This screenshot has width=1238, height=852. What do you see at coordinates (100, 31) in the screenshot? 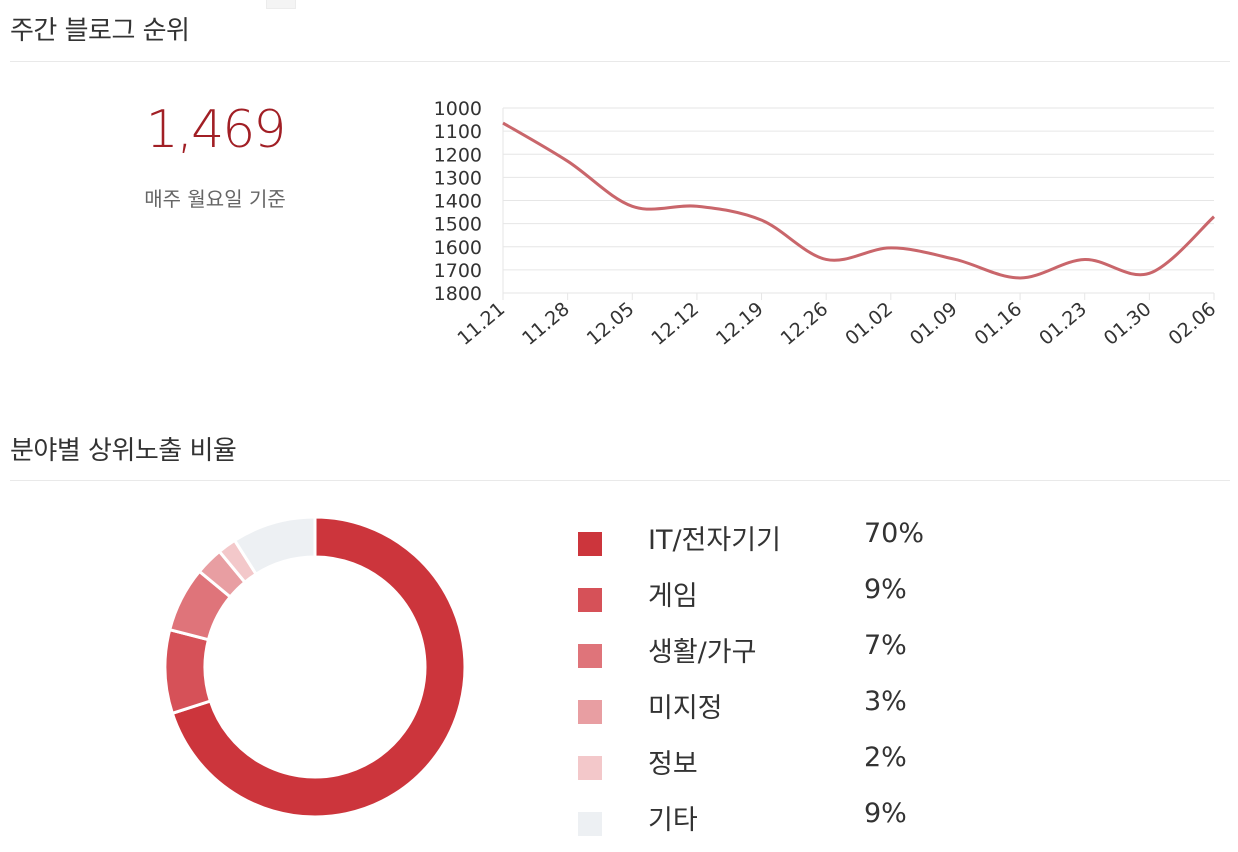
I see `weekly-rank-title: 주간 블로그 순위` at bounding box center [100, 31].